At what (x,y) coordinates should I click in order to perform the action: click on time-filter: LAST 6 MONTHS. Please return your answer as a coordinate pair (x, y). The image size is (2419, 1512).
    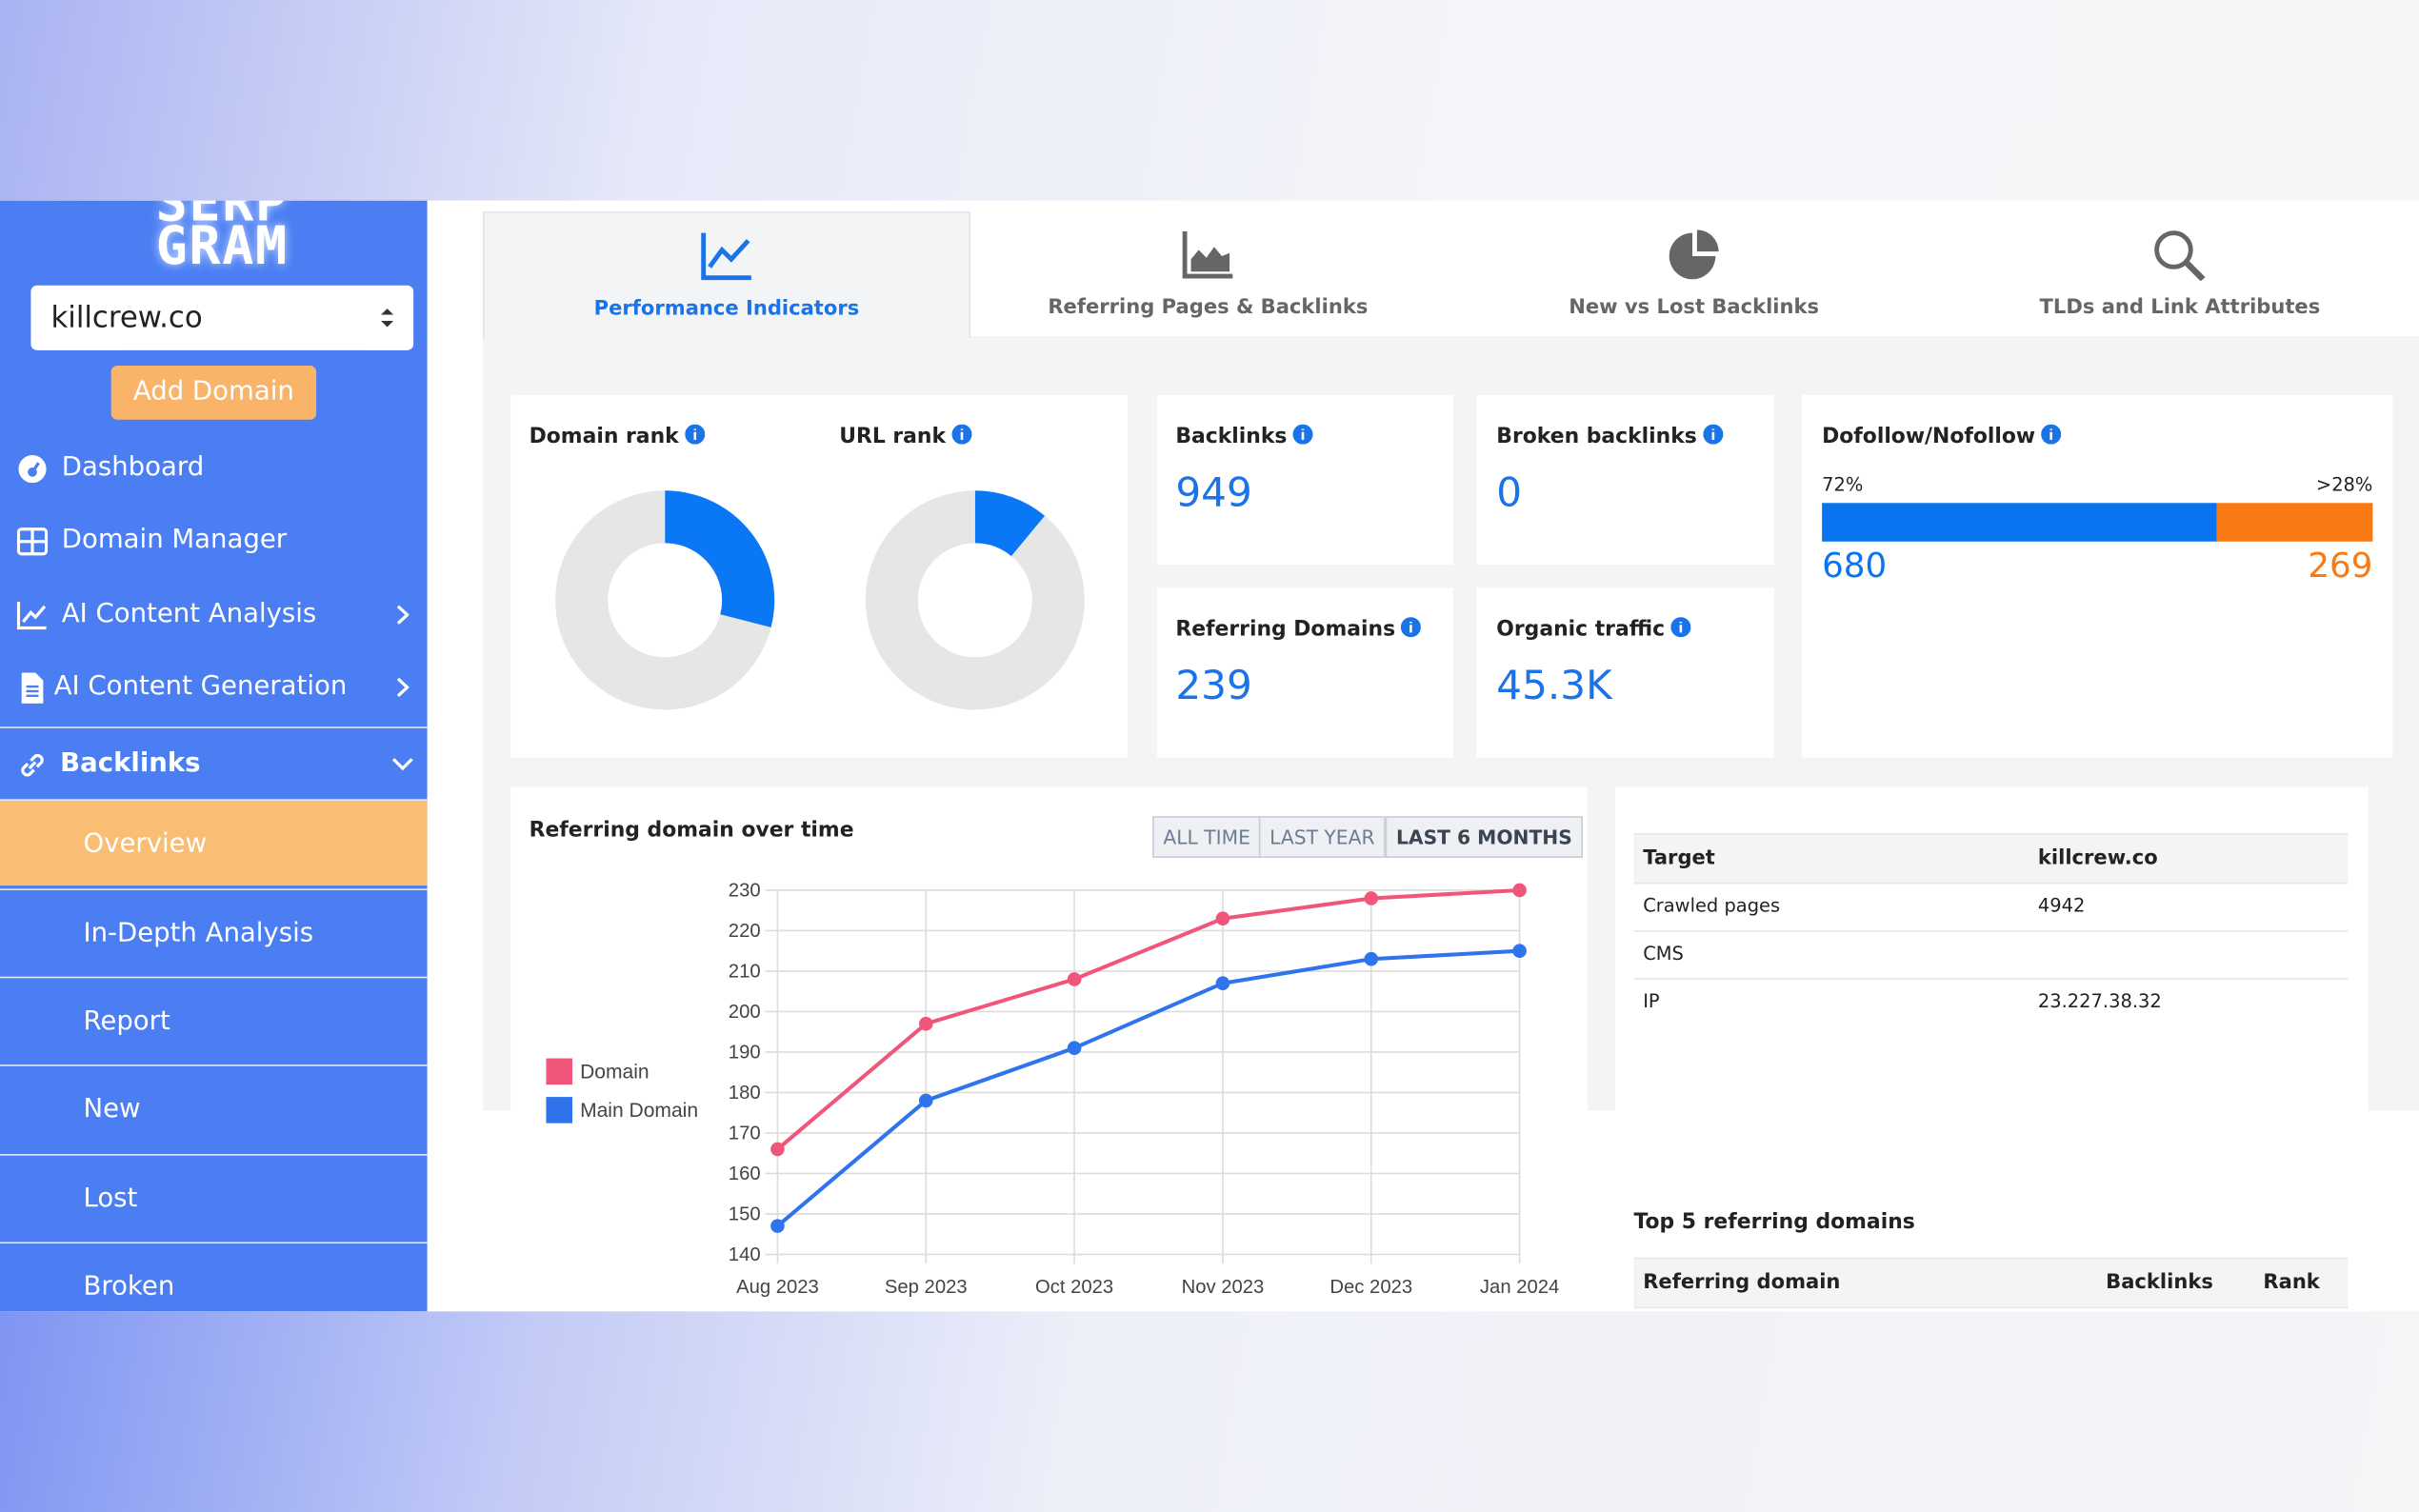
    Looking at the image, I should click on (1484, 837).